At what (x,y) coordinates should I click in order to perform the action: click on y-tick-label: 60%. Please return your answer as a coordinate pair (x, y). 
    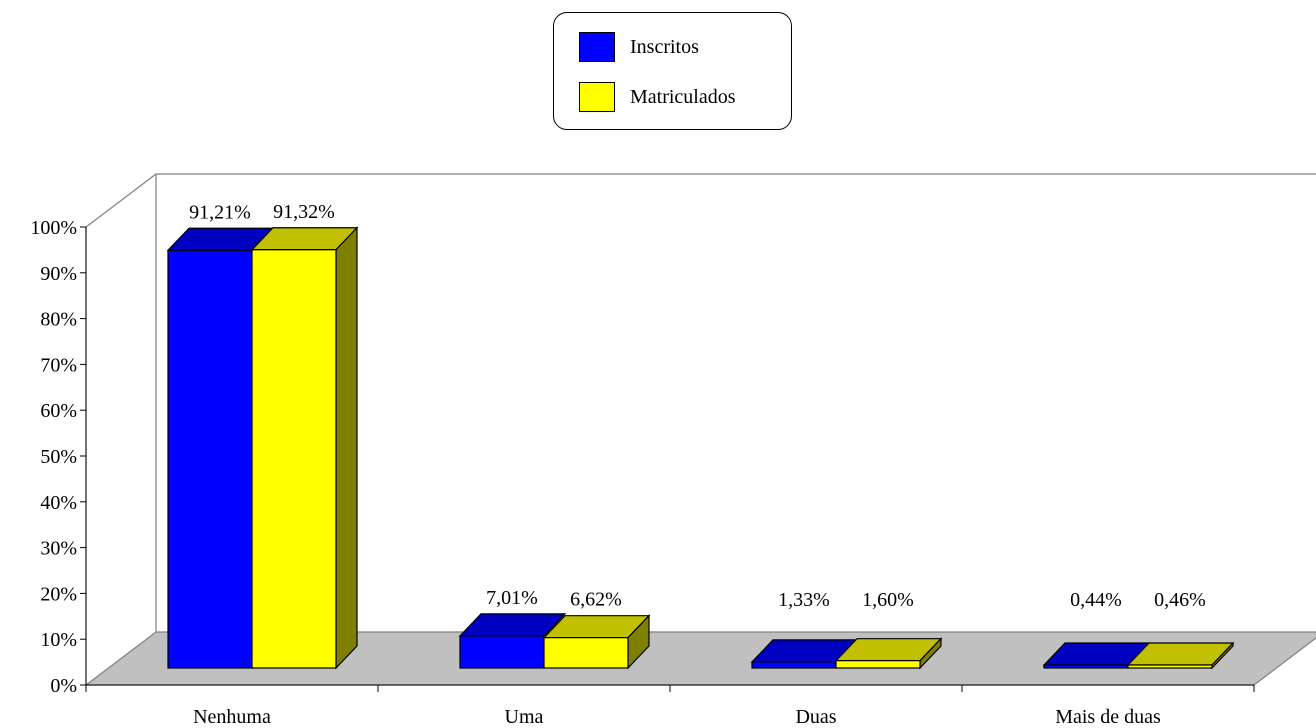
    Looking at the image, I should click on (58, 411).